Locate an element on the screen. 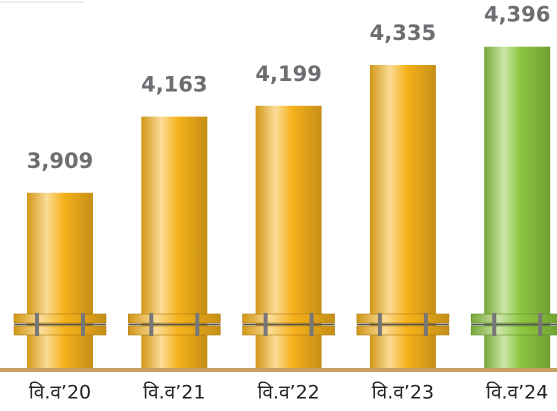  bar is located at coordinates (60, 280).